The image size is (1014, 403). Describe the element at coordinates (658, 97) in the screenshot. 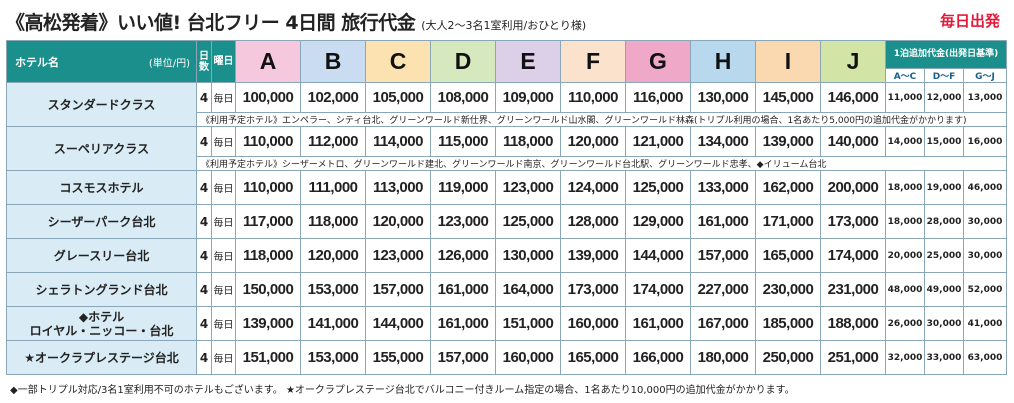

I see `price-g: 116,000` at that location.